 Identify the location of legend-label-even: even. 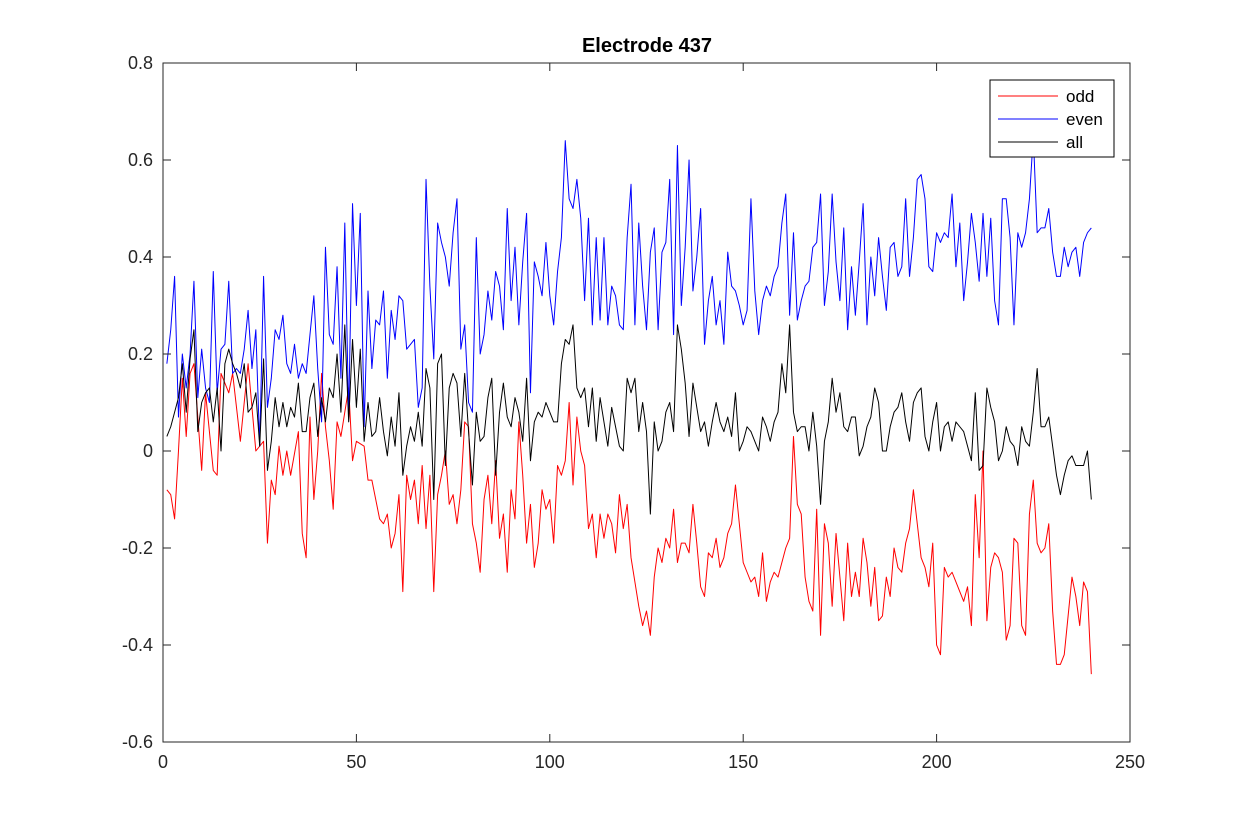
(1084, 119).